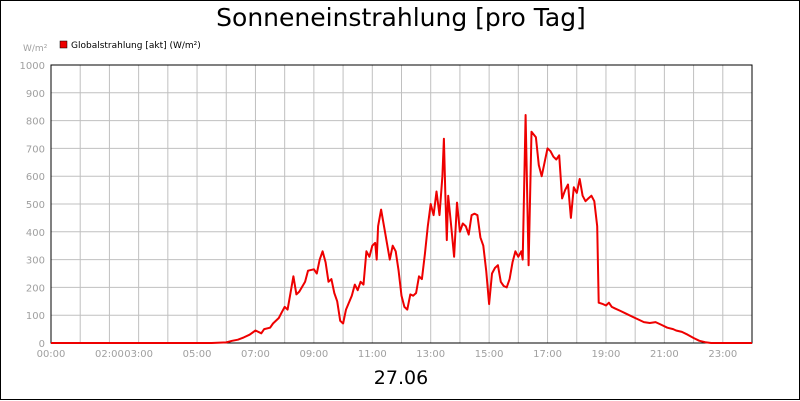 This screenshot has width=800, height=401. Describe the element at coordinates (606, 354) in the screenshot. I see `x-tick-label: 19:00` at that location.